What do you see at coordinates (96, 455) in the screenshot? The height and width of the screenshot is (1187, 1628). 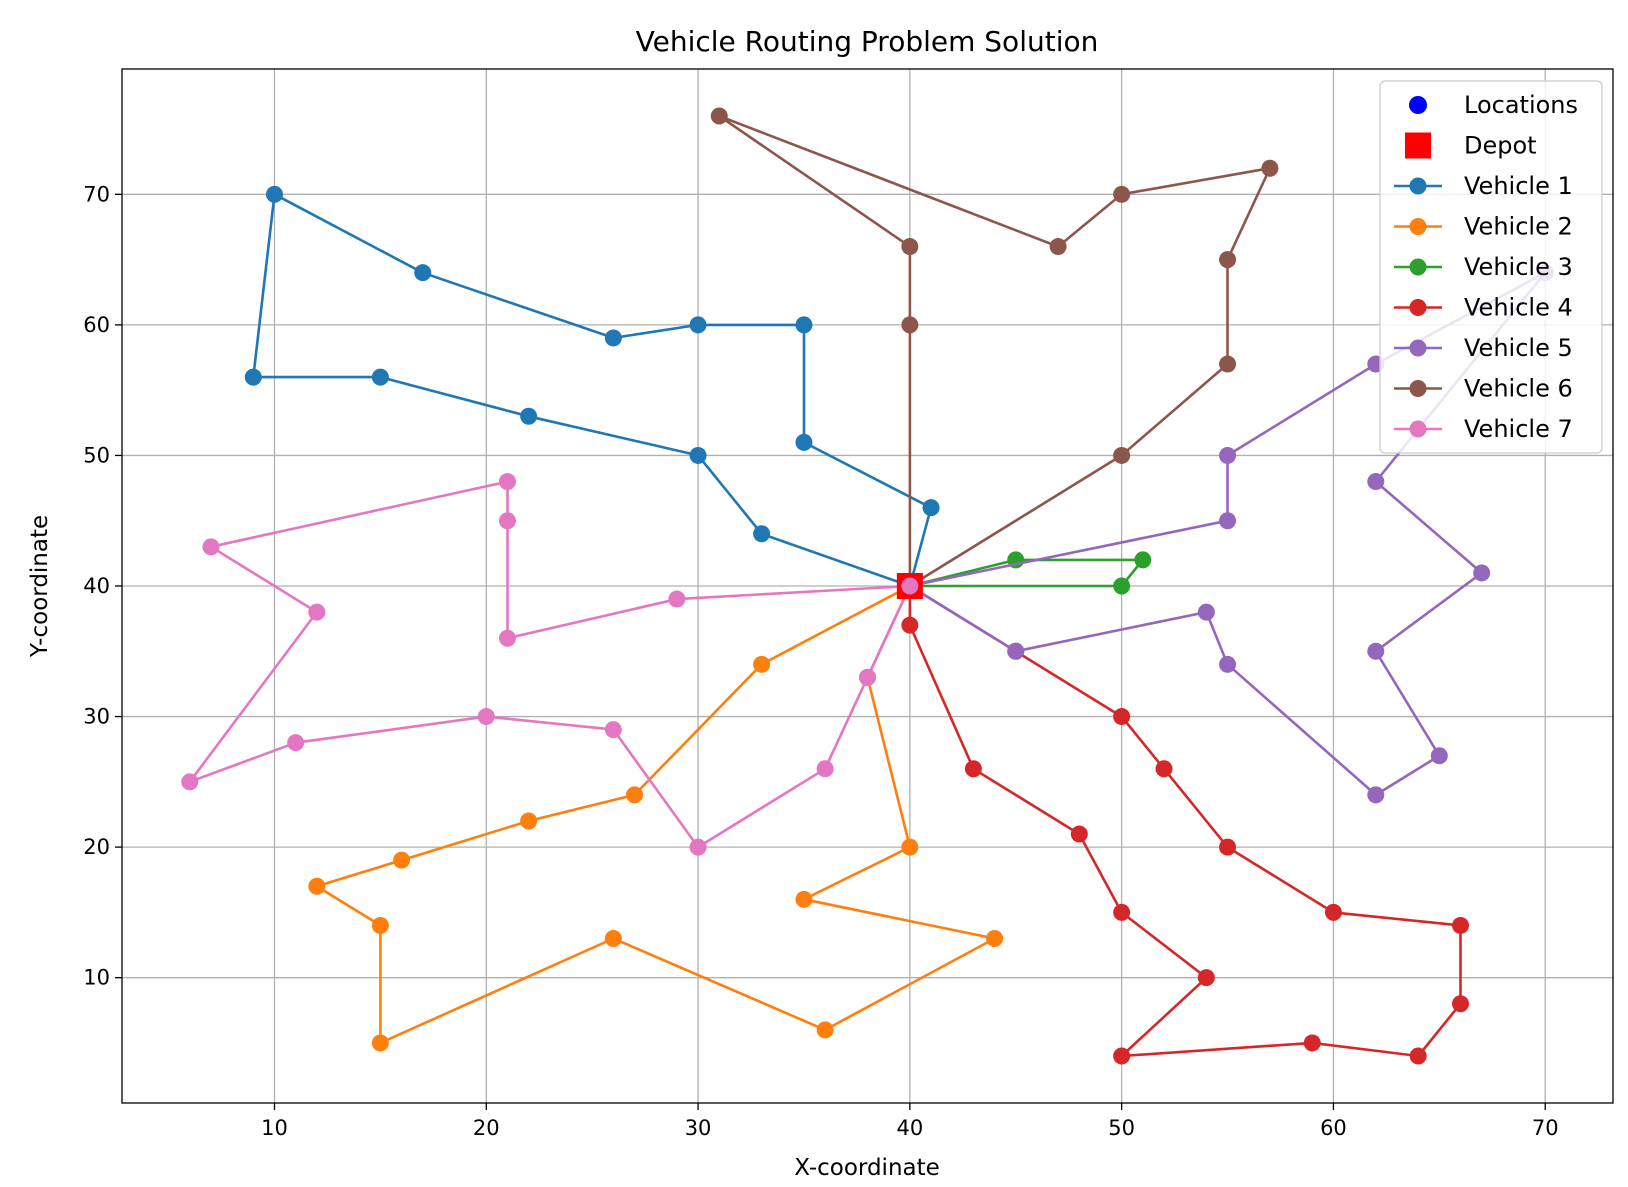 I see `y-tick-label: 50` at bounding box center [96, 455].